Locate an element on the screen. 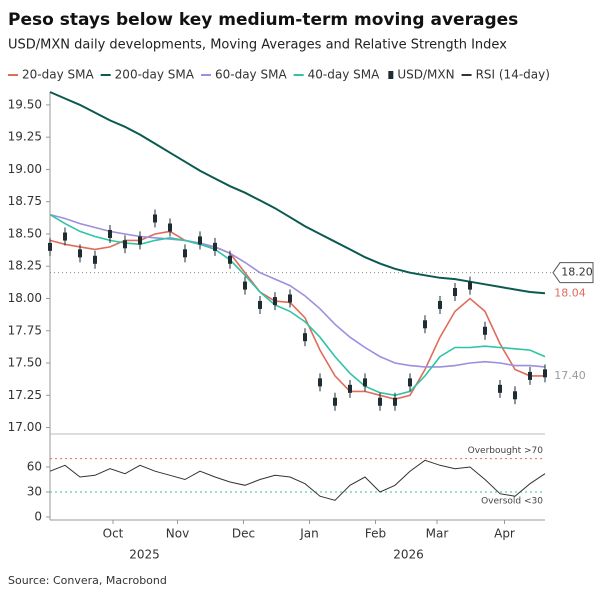 The width and height of the screenshot is (601, 601). x-tick-label: Dec is located at coordinates (243, 534).